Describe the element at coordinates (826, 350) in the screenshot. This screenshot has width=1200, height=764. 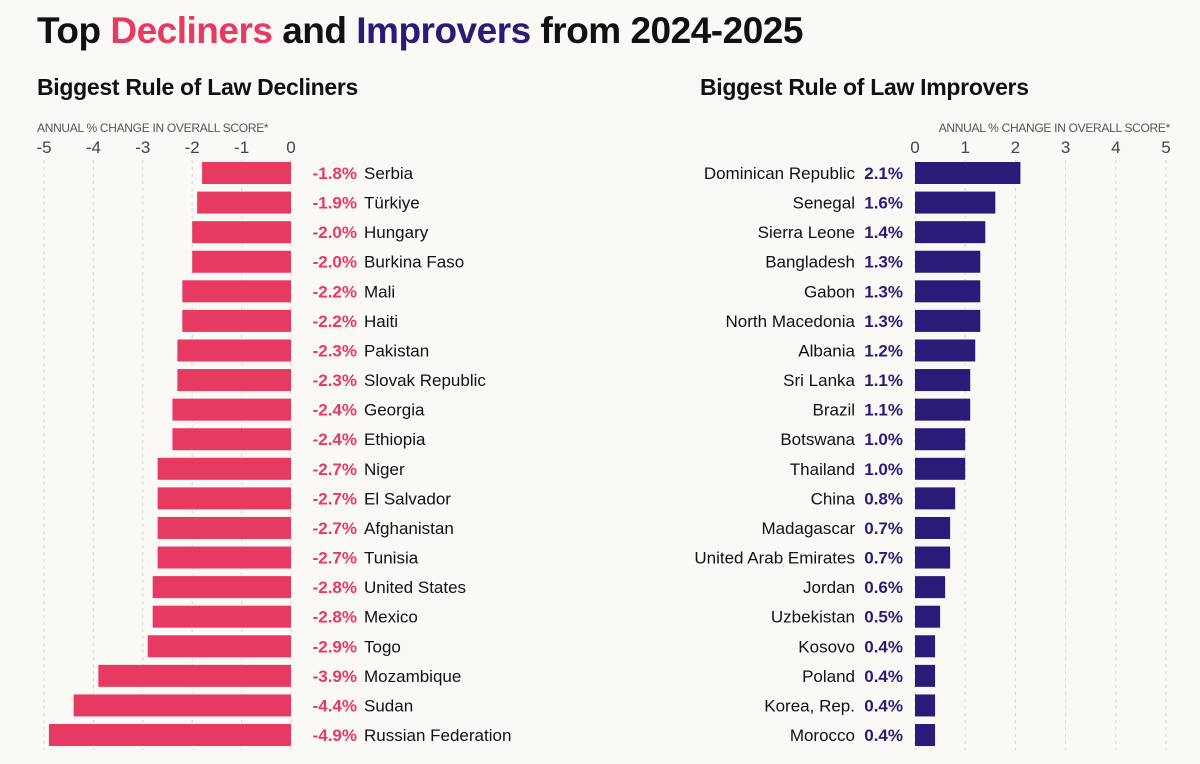
I see `category-label: Albania` at that location.